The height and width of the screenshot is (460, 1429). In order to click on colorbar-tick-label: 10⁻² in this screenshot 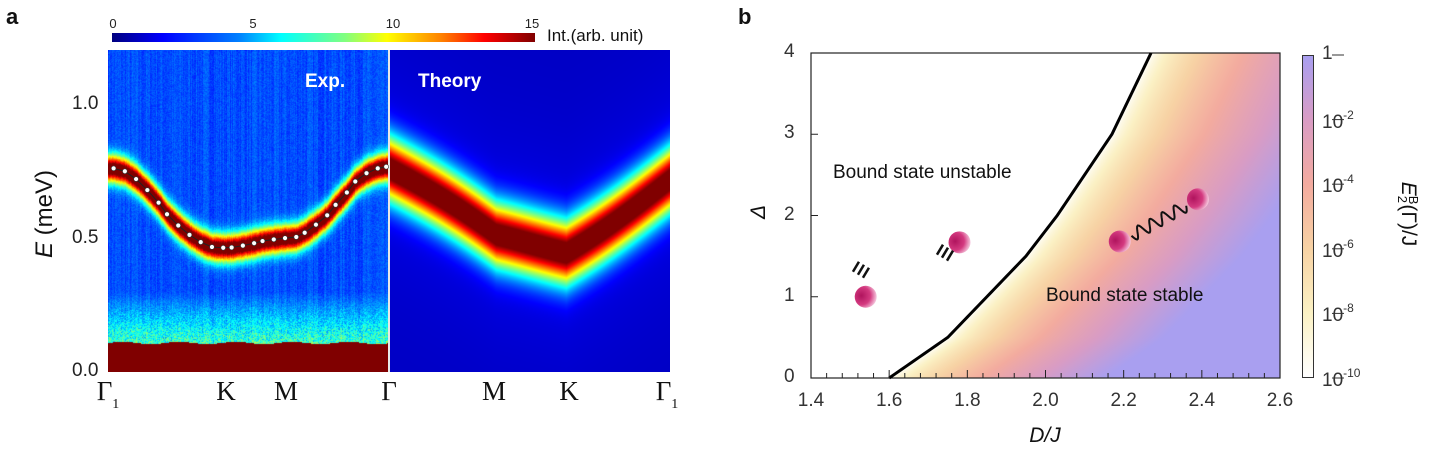, I will do `click(1338, 121)`.